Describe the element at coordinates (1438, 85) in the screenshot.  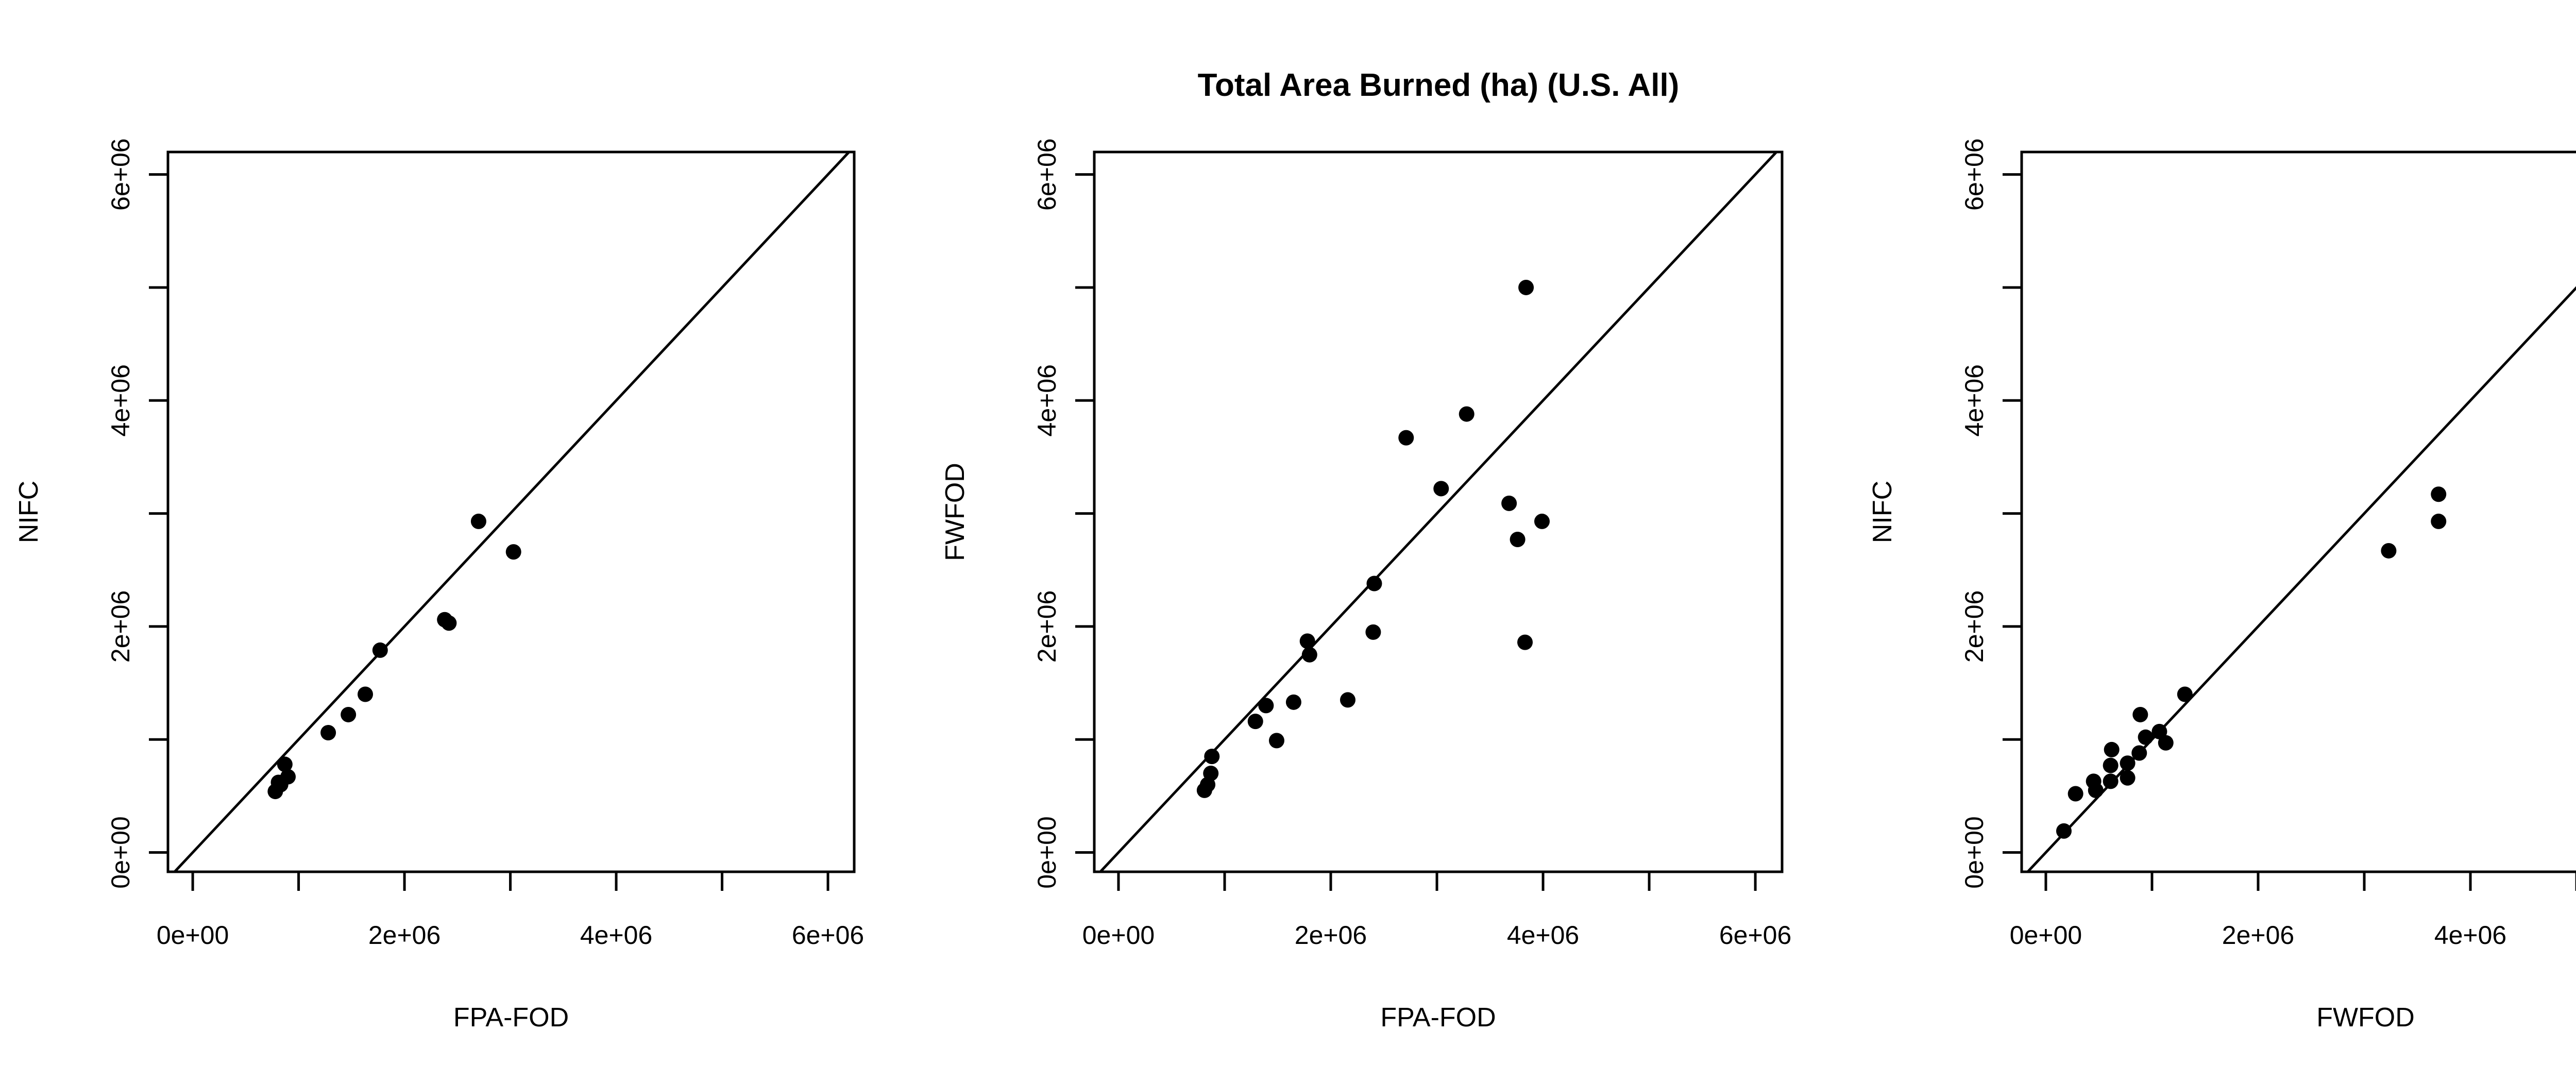
I see `chart-title: Total Area Burned (ha) (U.S. All)` at that location.